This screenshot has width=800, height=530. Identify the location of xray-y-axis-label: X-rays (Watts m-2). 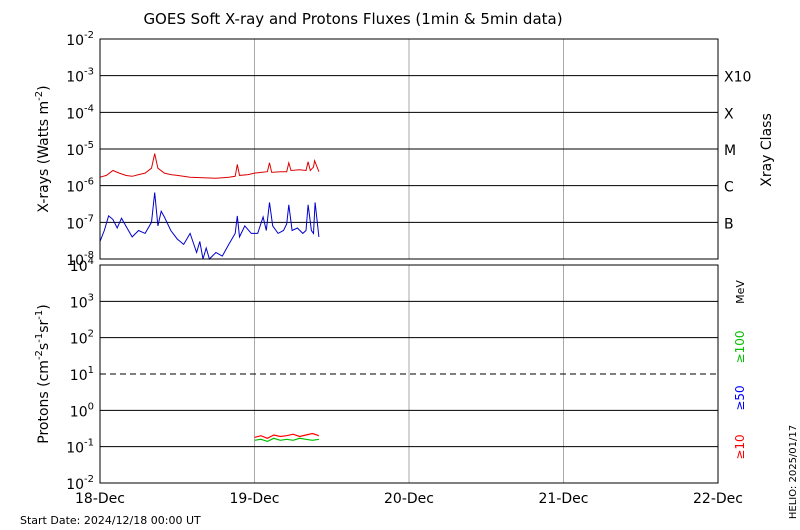
(43, 148).